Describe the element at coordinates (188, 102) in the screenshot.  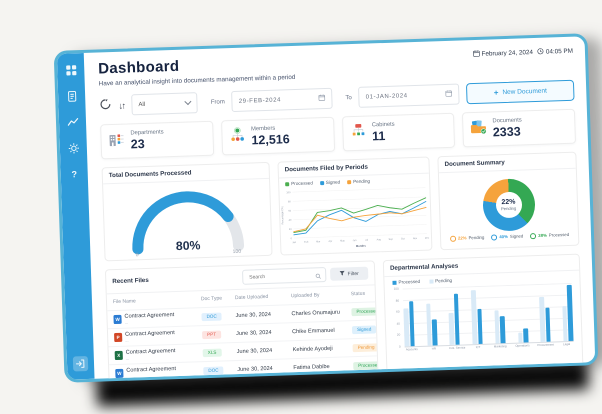
I see `chevron-down-icon` at that location.